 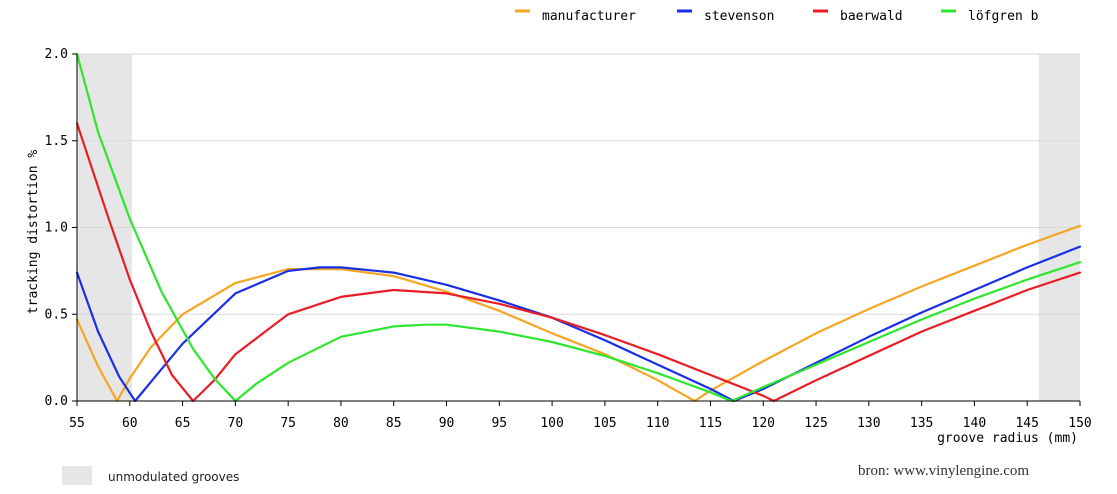 What do you see at coordinates (77, 475) in the screenshot?
I see `unmodulated-swatch` at bounding box center [77, 475].